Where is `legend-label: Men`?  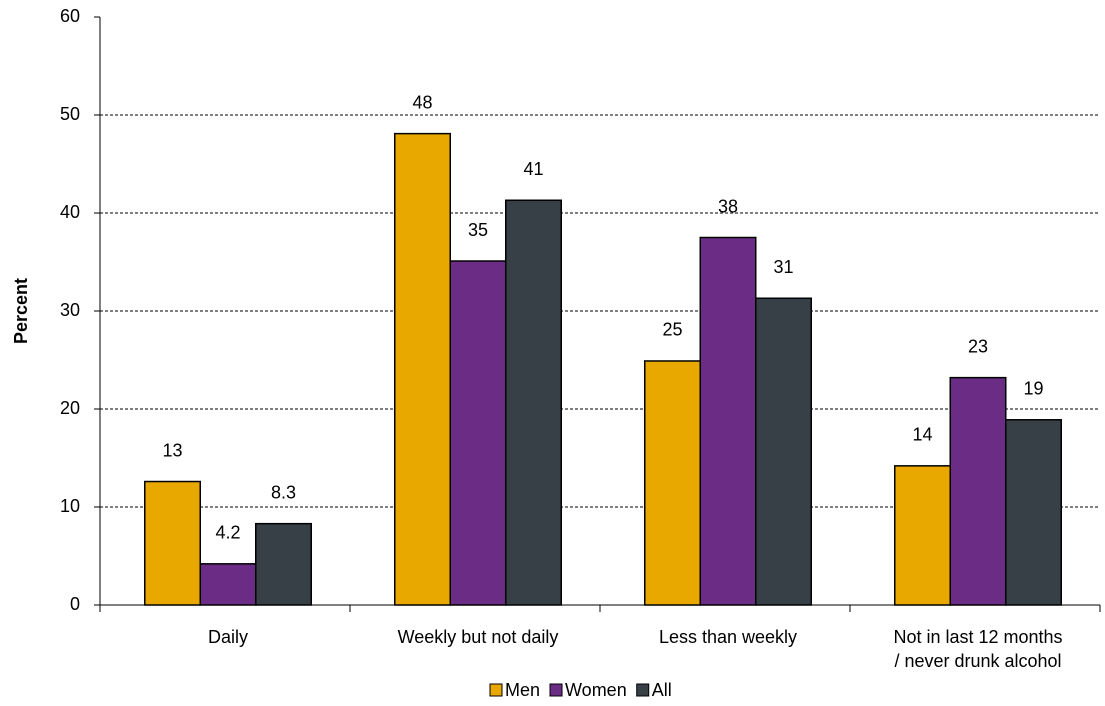
legend-label: Men is located at coordinates (522, 690).